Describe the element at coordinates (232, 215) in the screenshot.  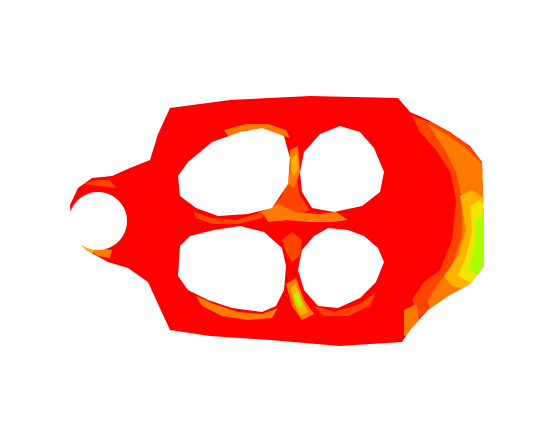
I see `band-left-hole-edge` at that location.